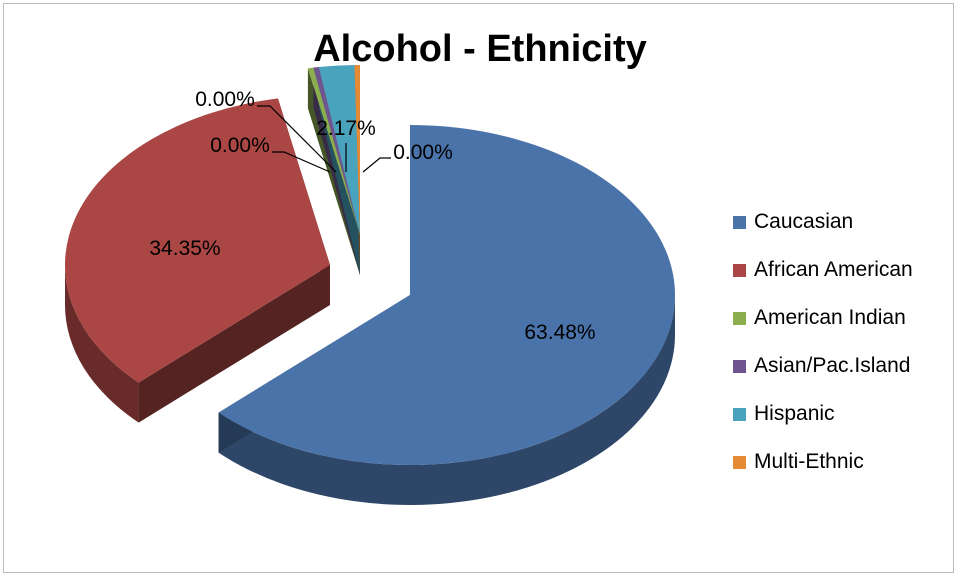  Describe the element at coordinates (804, 221) in the screenshot. I see `legend-label: Caucasian` at that location.